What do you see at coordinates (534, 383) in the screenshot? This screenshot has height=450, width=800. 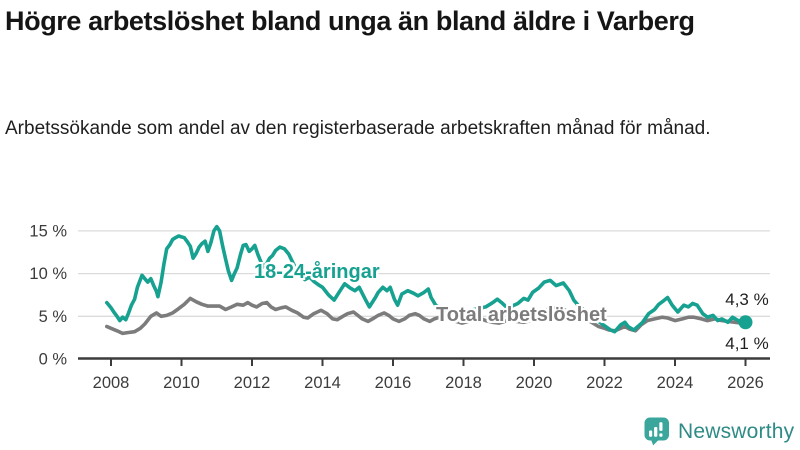 I see `x-tick-label: 2020` at bounding box center [534, 383].